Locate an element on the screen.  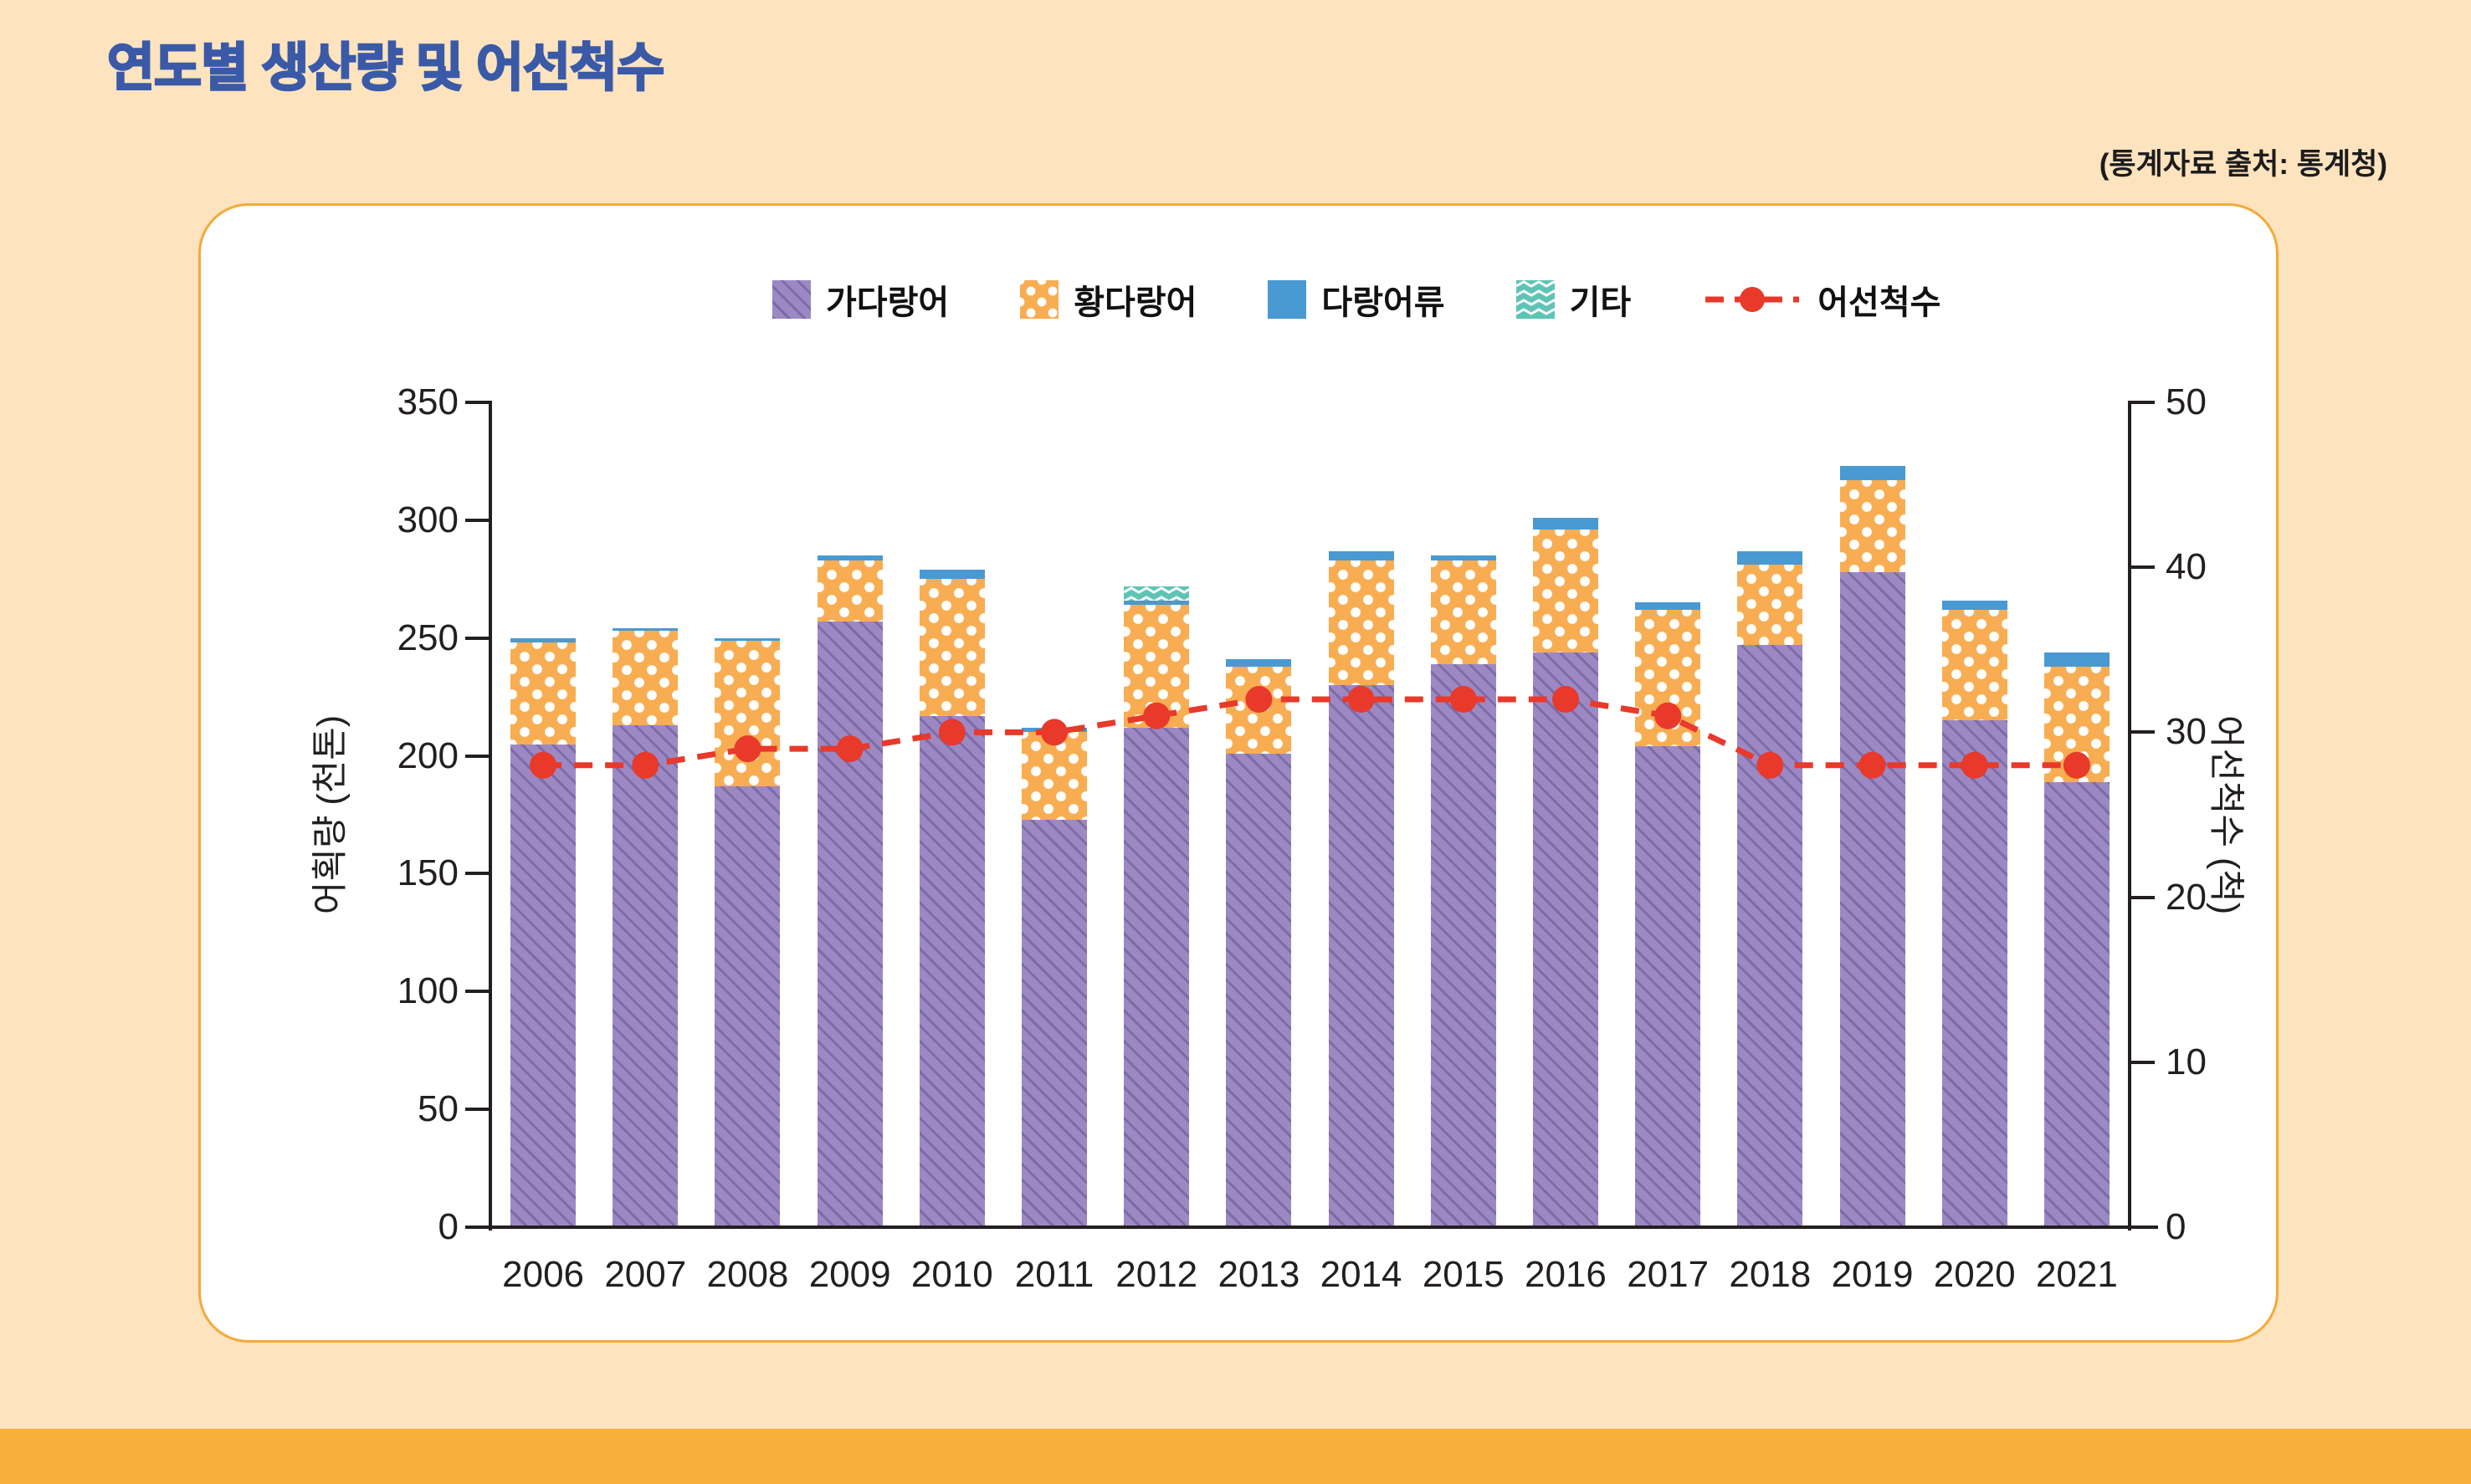
vessels-point-2021 is located at coordinates (2076, 765).